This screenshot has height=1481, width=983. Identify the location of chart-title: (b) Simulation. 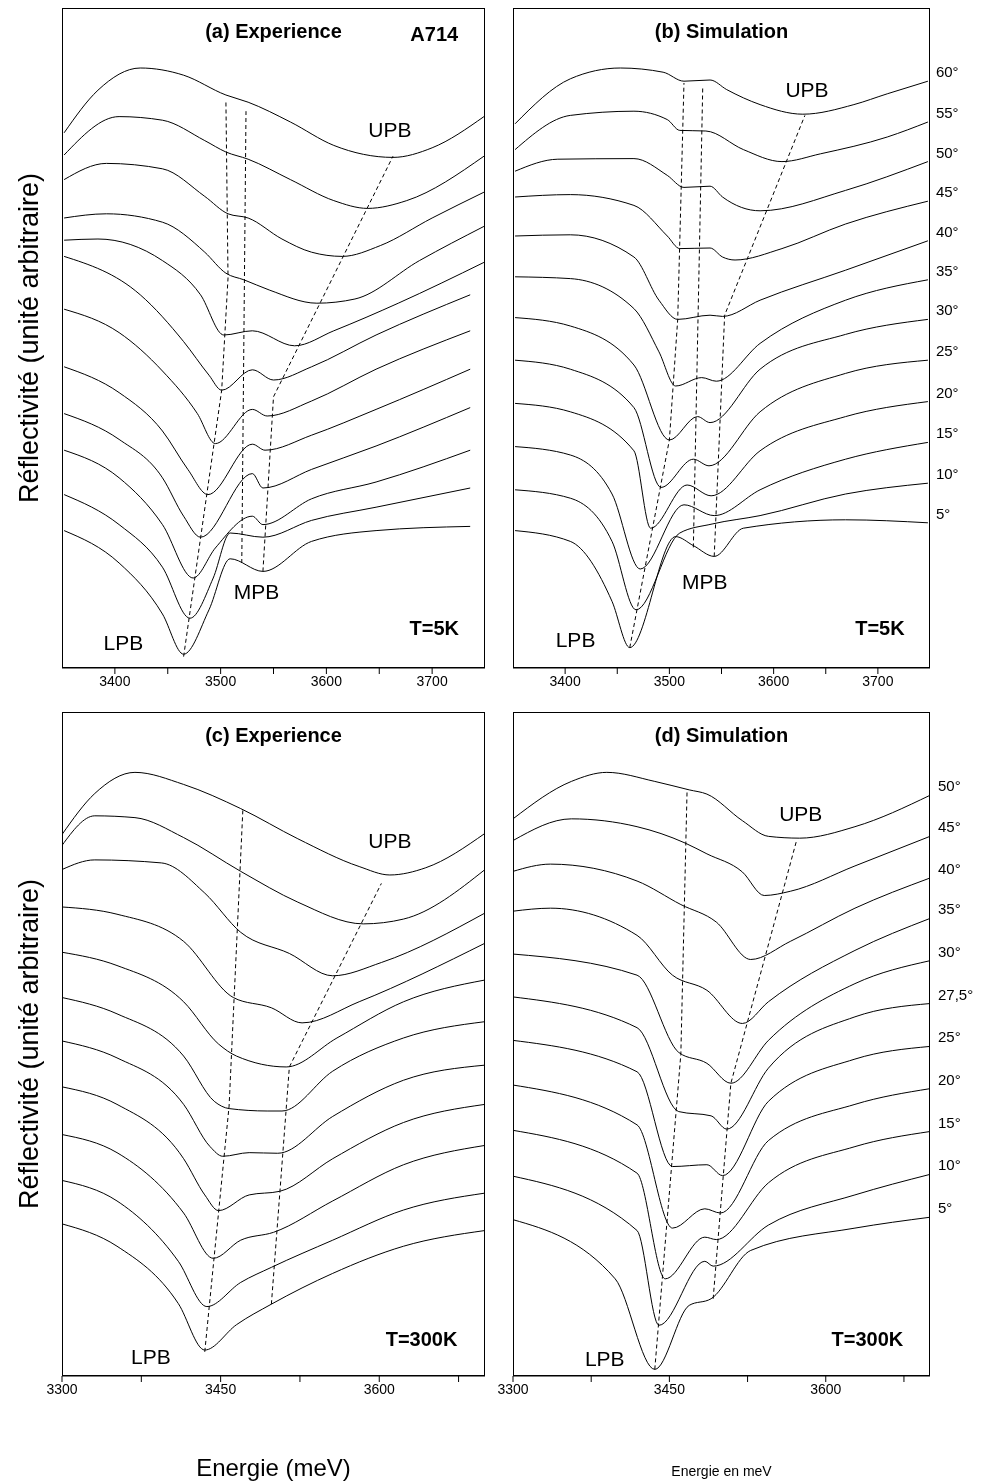
(721, 31).